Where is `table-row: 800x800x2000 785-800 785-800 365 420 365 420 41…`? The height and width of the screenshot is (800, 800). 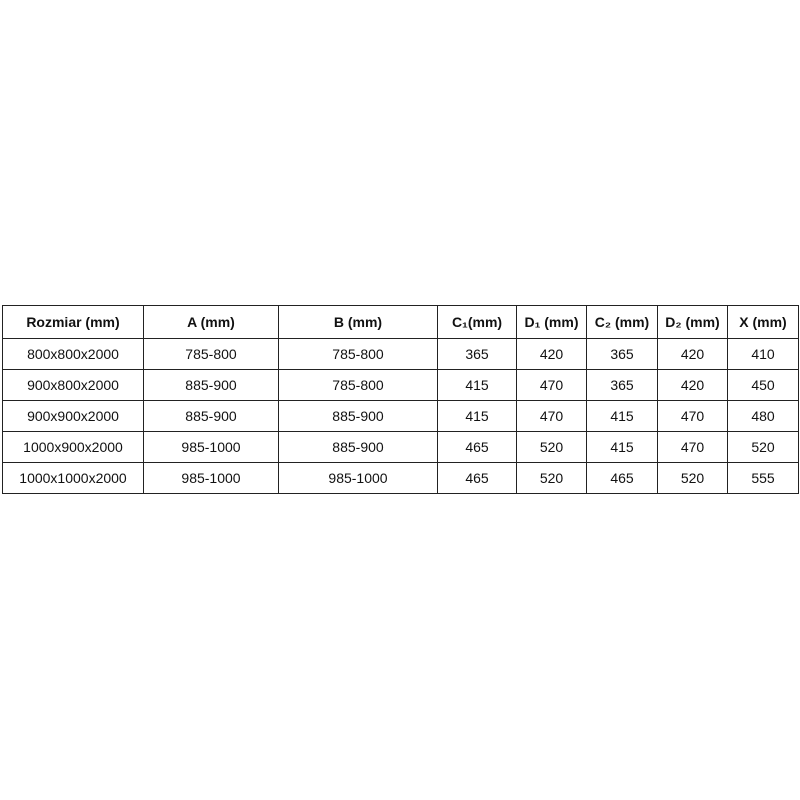 table-row: 800x800x2000 785-800 785-800 365 420 365 420 41… is located at coordinates (400, 354).